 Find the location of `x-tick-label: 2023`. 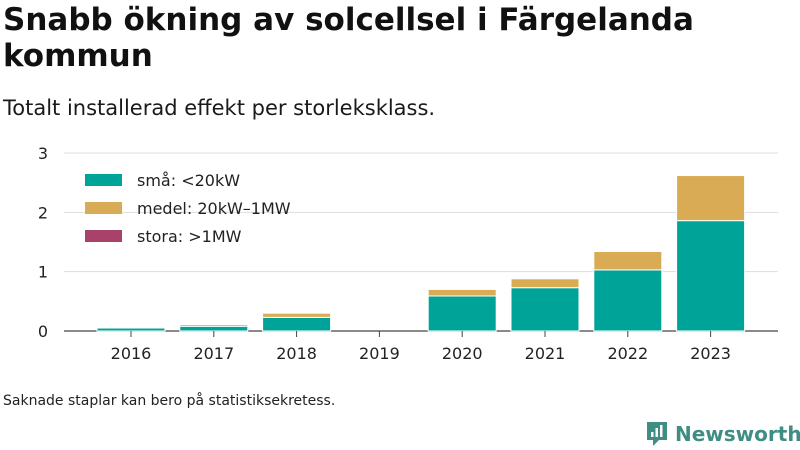

x-tick-label: 2023 is located at coordinates (710, 353).